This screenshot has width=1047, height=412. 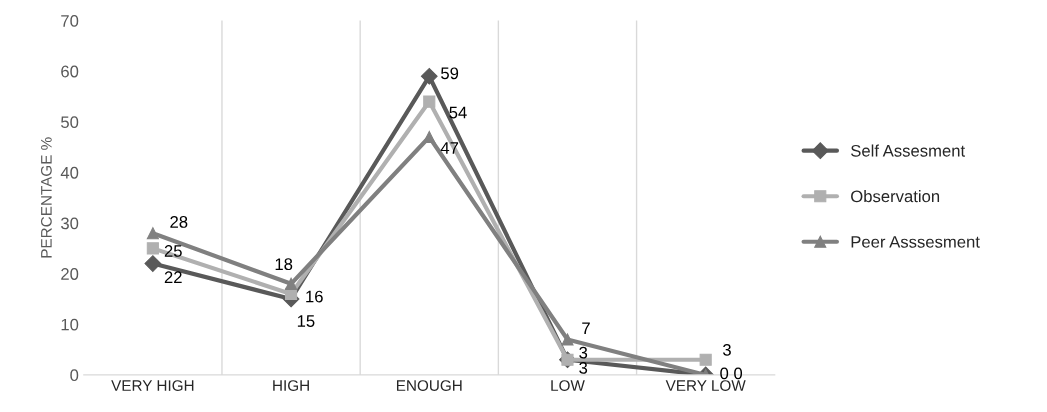 What do you see at coordinates (173, 251) in the screenshot?
I see `data-label: 25` at bounding box center [173, 251].